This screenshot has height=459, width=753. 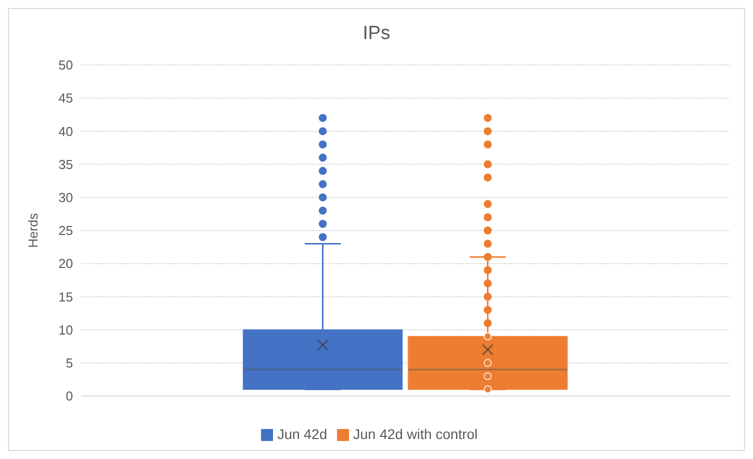 I want to click on y-tick-label: 0, so click(x=69, y=396).